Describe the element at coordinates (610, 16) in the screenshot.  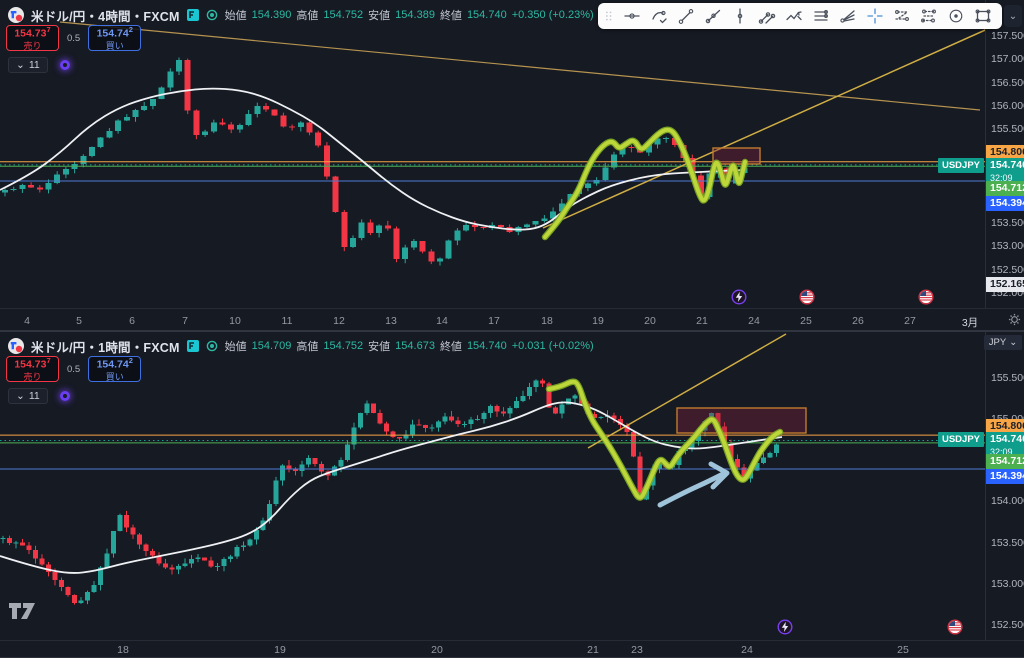
I see `drag-handle` at that location.